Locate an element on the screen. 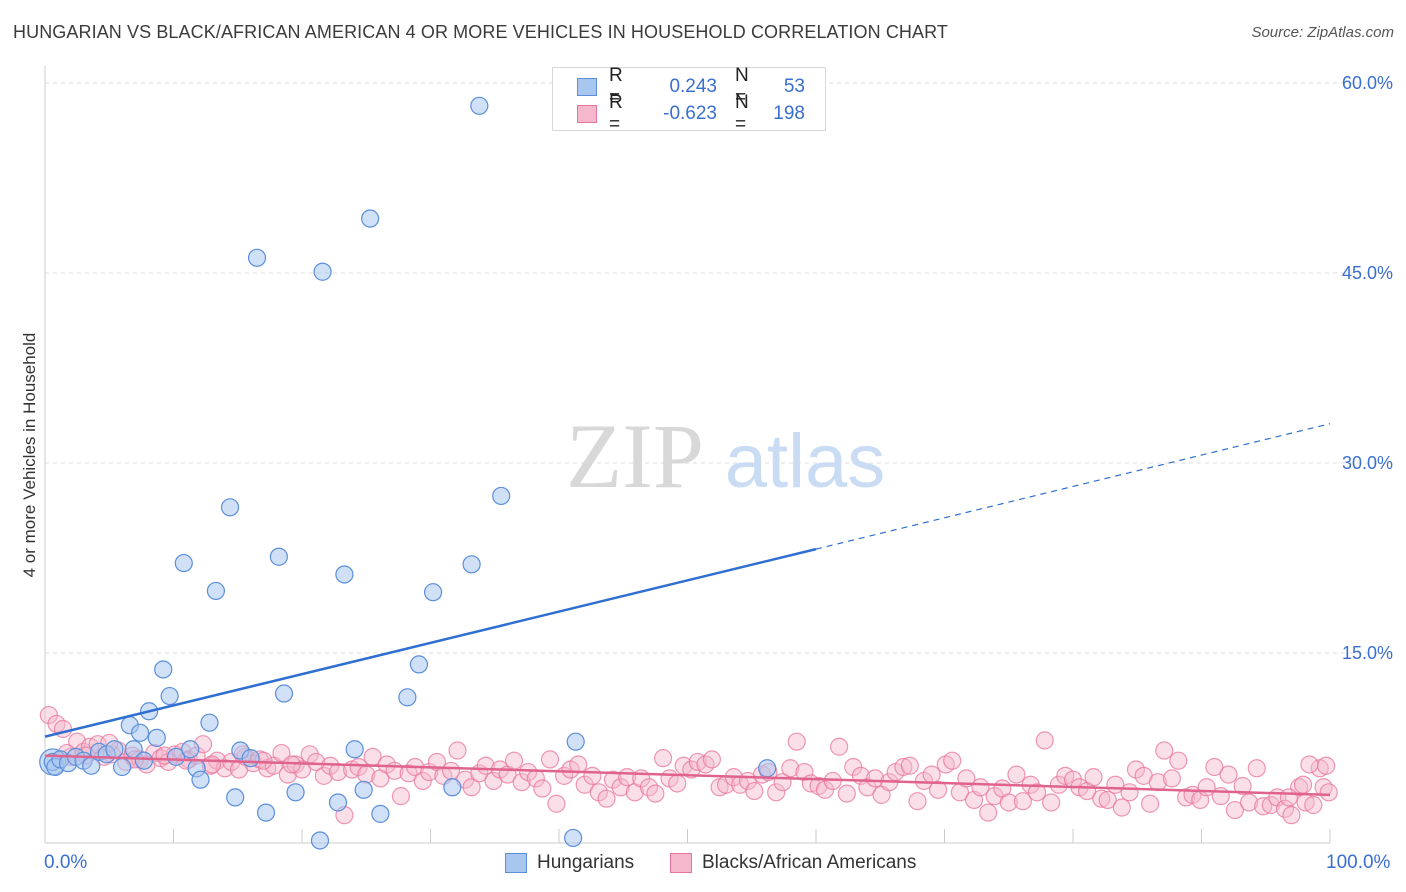 Image resolution: width=1406 pixels, height=892 pixels. legend-item-blacks: Blacks/African Americans is located at coordinates (793, 863).